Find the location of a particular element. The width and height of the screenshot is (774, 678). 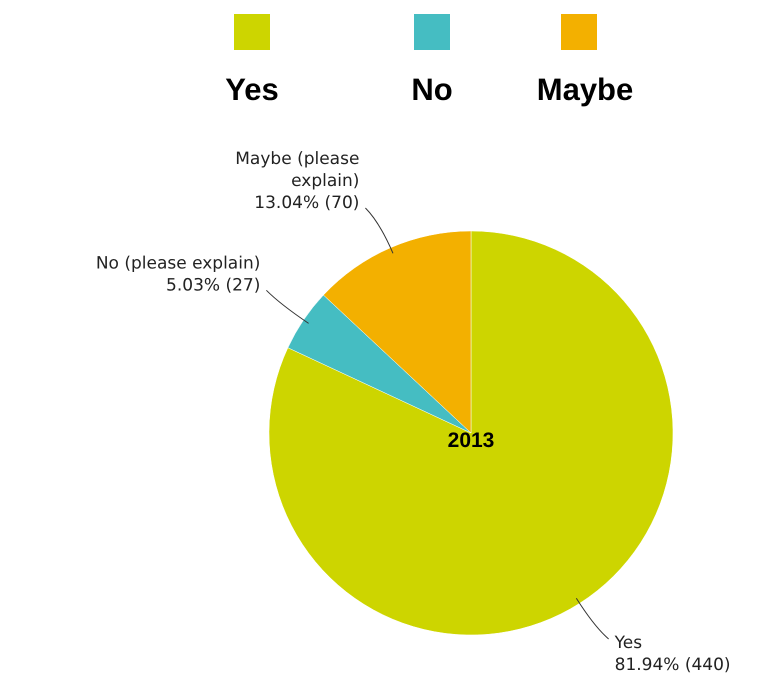

legend-label: Yes is located at coordinates (252, 89).